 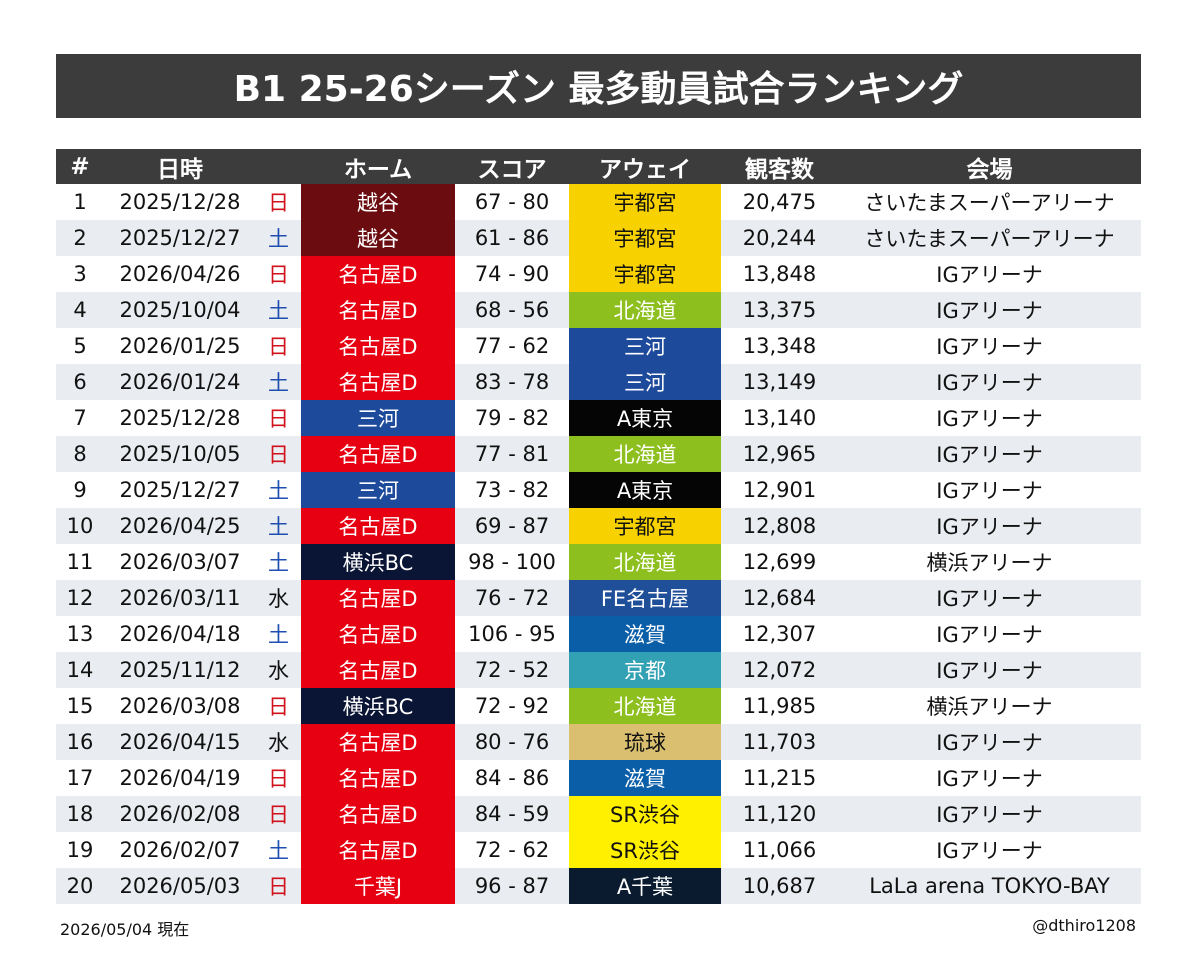 I want to click on table-row: 3 2026/04/26 日名古屋D 74 - 90 宇都宮 13,848 IGアリーナ, so click(x=598, y=274).